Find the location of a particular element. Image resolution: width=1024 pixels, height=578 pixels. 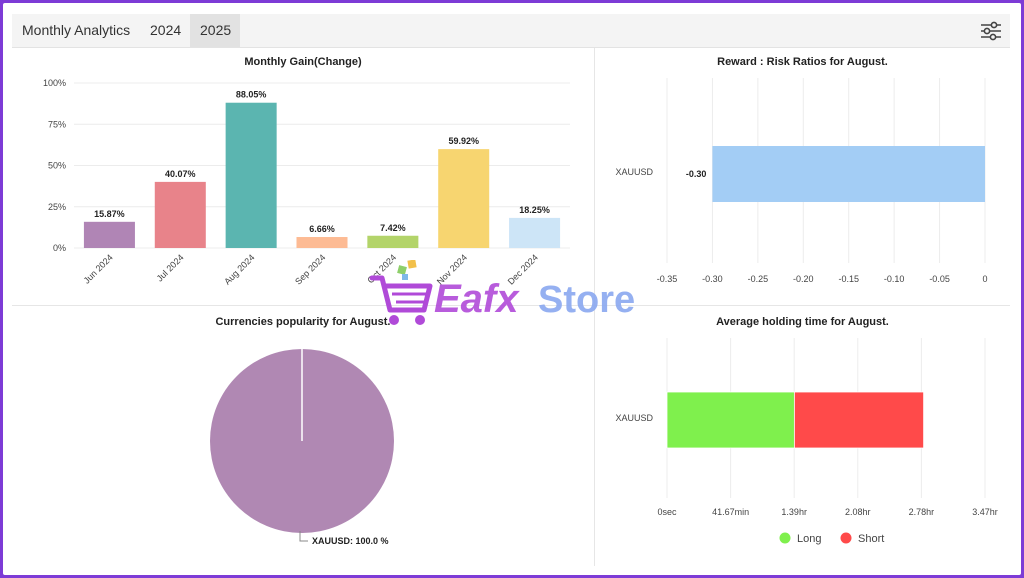

bar-data-label: 6.66% is located at coordinates (322, 229).